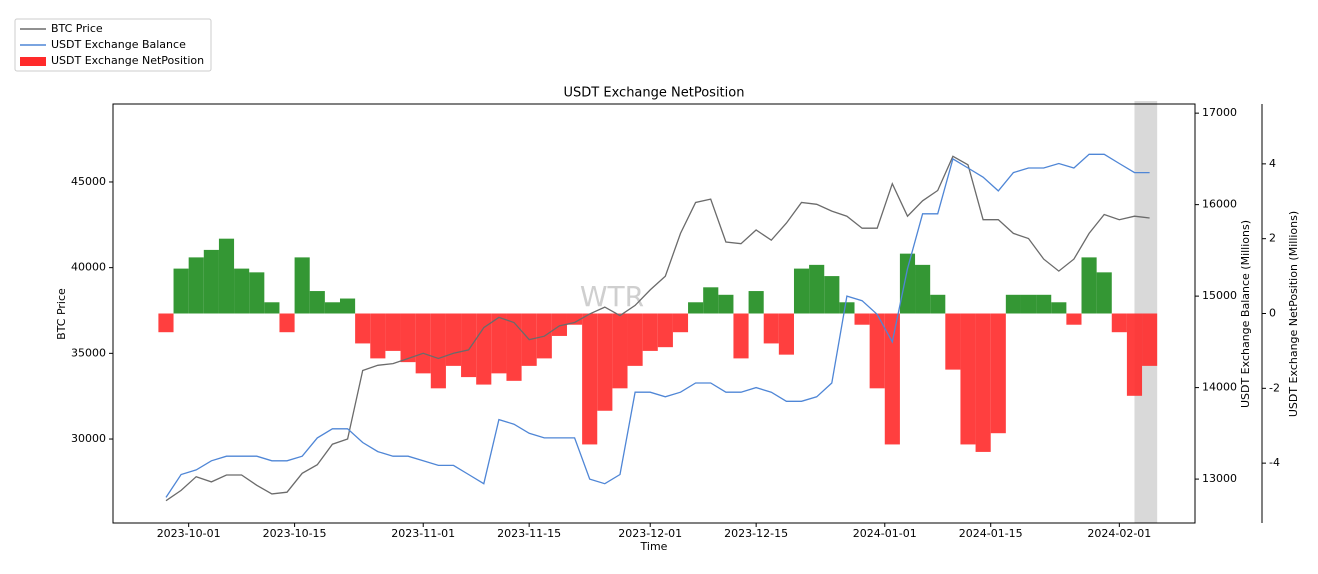 This screenshot has width=1318, height=574. Describe the element at coordinates (1274, 387) in the screenshot. I see `y3-tick-label: -2` at that location.